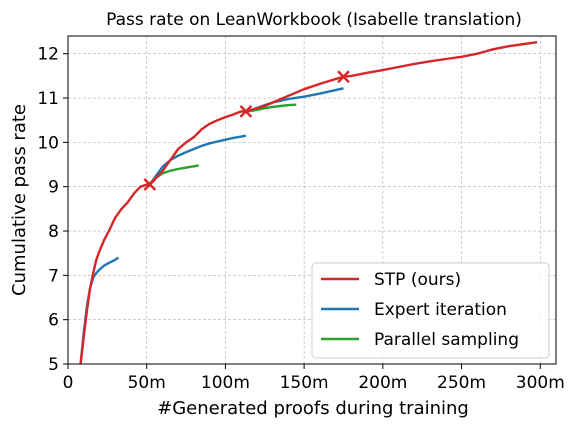  I want to click on legend-label-parallel-sampling: Parallel sampling, so click(446, 340).